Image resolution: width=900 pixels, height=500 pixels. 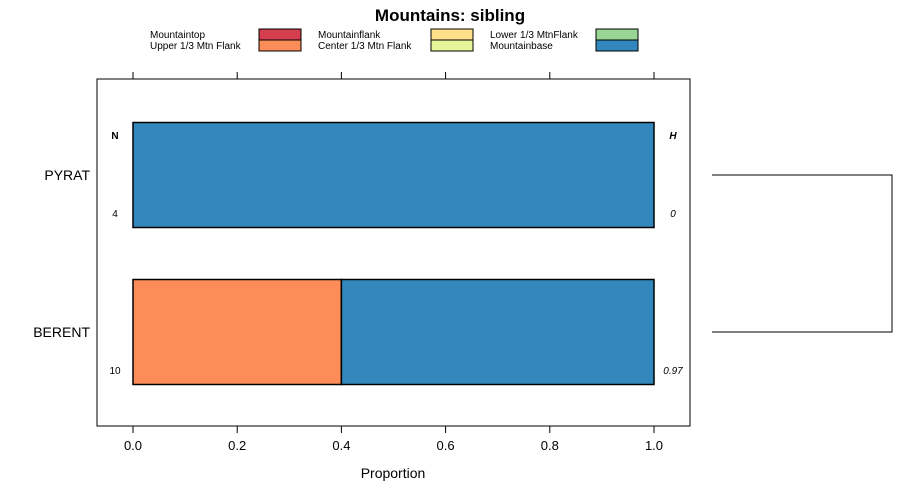 I want to click on legend-label: Lower 1/3 MtnFlank, so click(x=534, y=35).